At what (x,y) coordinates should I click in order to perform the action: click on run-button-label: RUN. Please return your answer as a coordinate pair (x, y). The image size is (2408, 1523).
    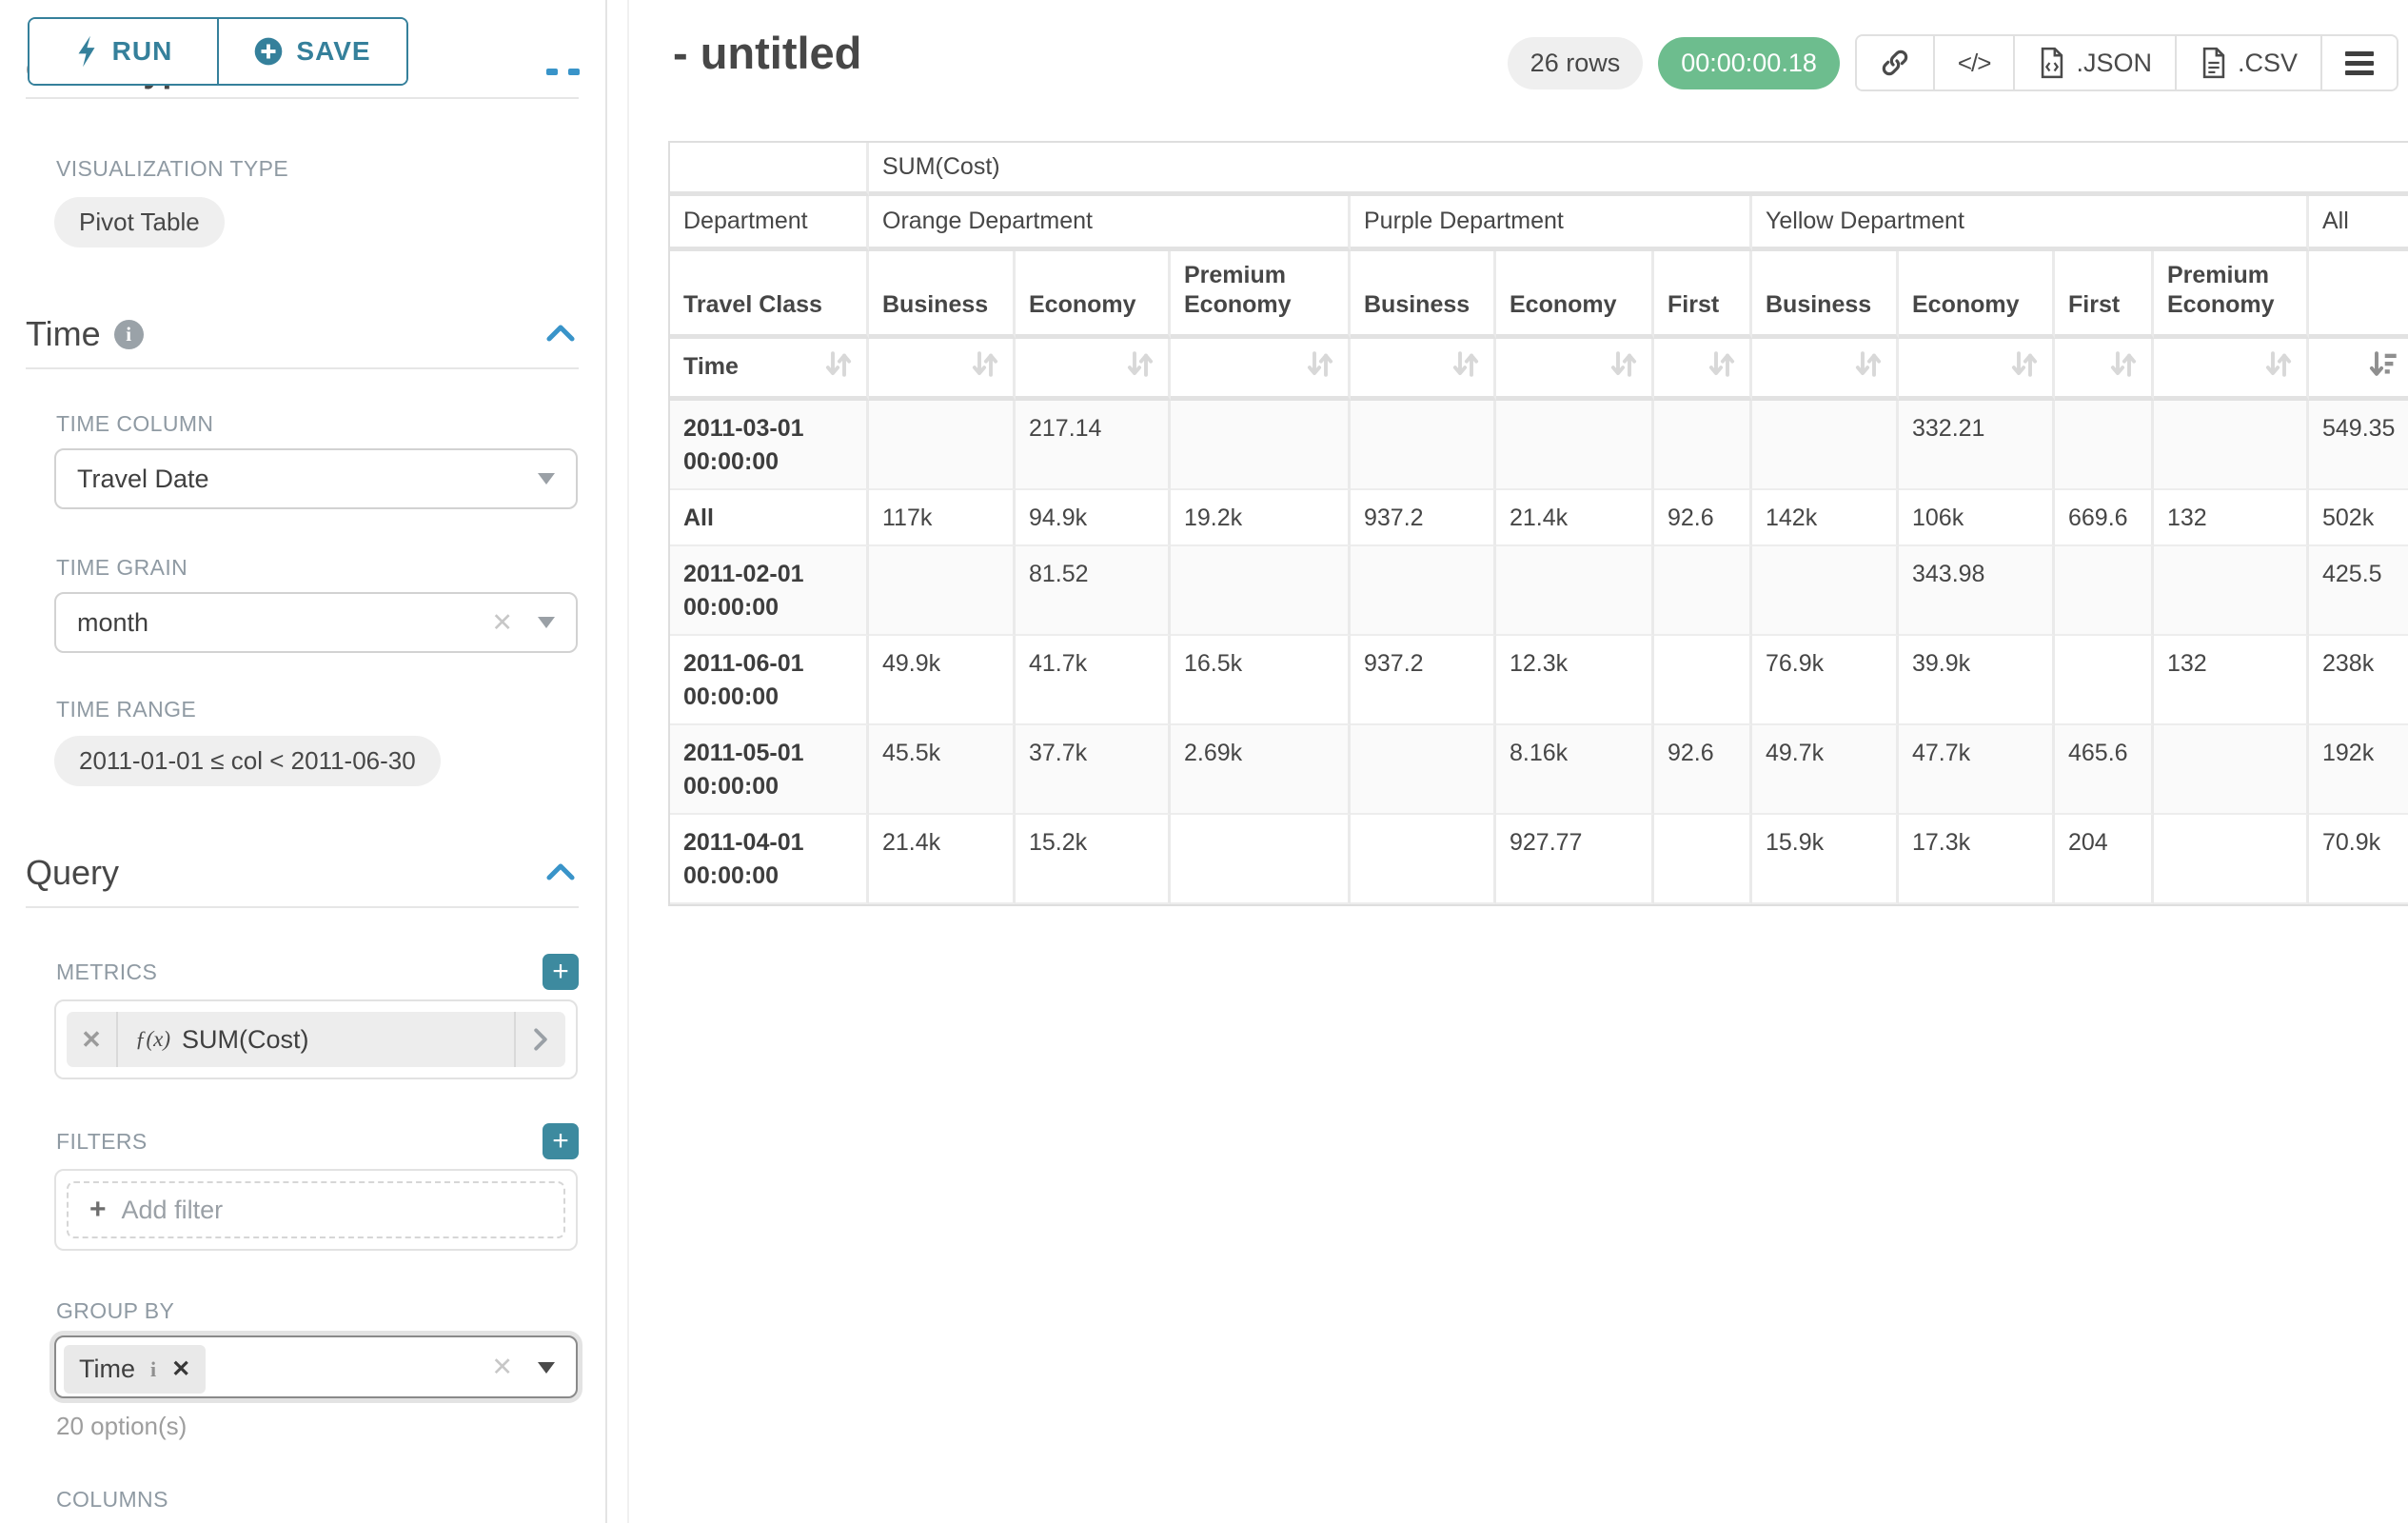
    Looking at the image, I should click on (142, 51).